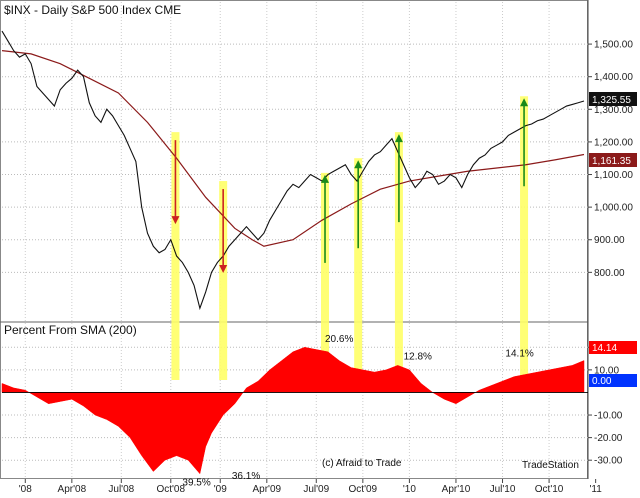  What do you see at coordinates (613, 45) in the screenshot?
I see `price-tick-label: 1,500.00` at bounding box center [613, 45].